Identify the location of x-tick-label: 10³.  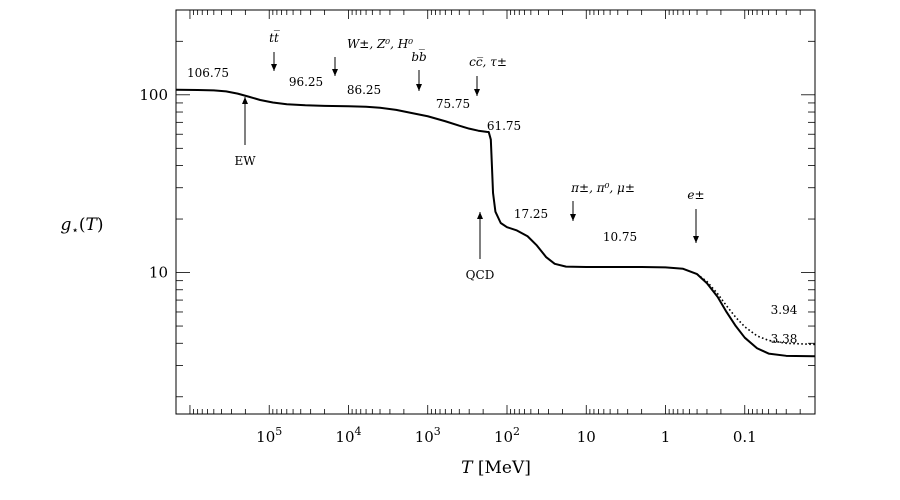
(428, 435).